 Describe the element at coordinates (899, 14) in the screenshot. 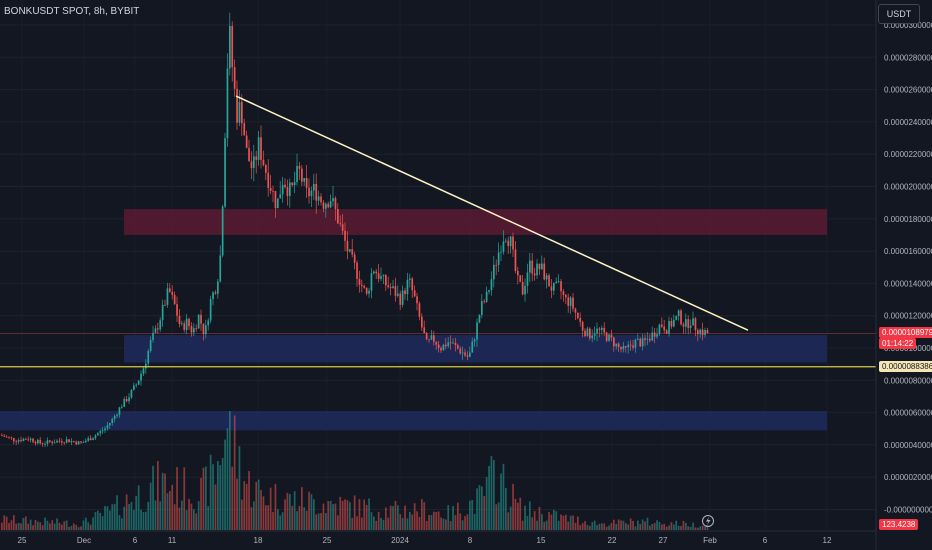

I see `currency-button: USDT` at that location.